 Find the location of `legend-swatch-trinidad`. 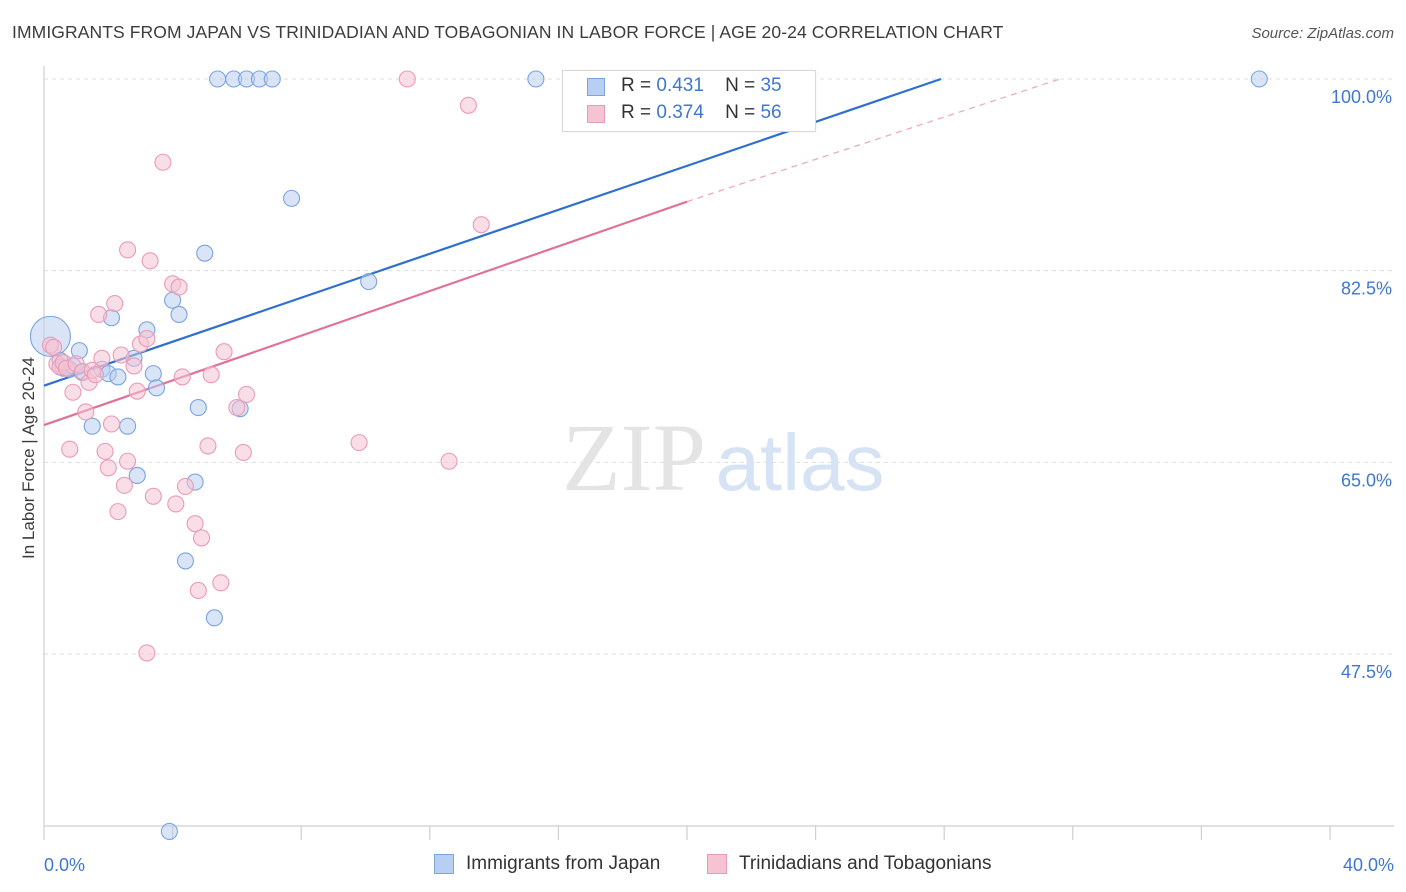

legend-swatch-trinidad is located at coordinates (717, 864).